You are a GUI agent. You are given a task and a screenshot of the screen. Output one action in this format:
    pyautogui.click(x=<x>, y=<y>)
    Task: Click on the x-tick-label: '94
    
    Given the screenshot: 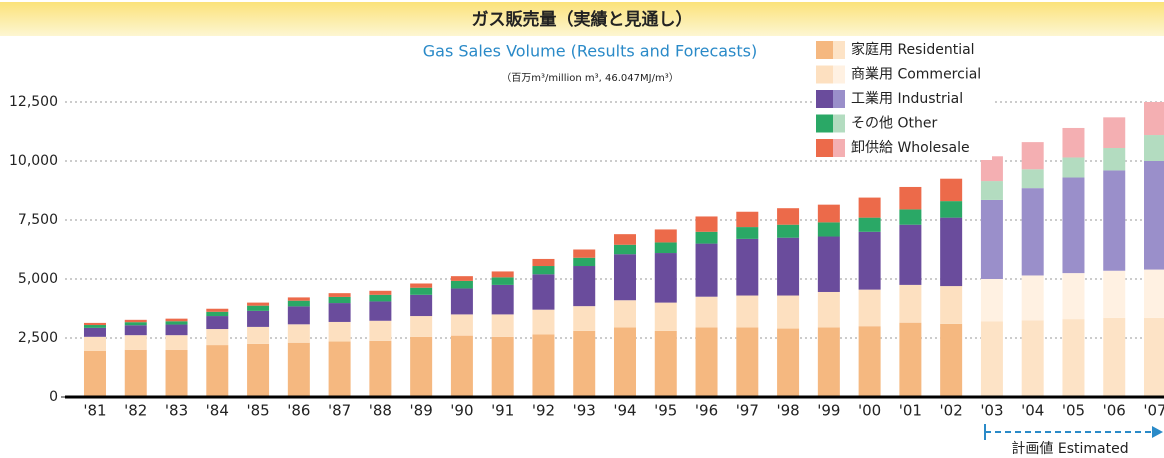 What is the action you would take?
    pyautogui.click(x=624, y=411)
    